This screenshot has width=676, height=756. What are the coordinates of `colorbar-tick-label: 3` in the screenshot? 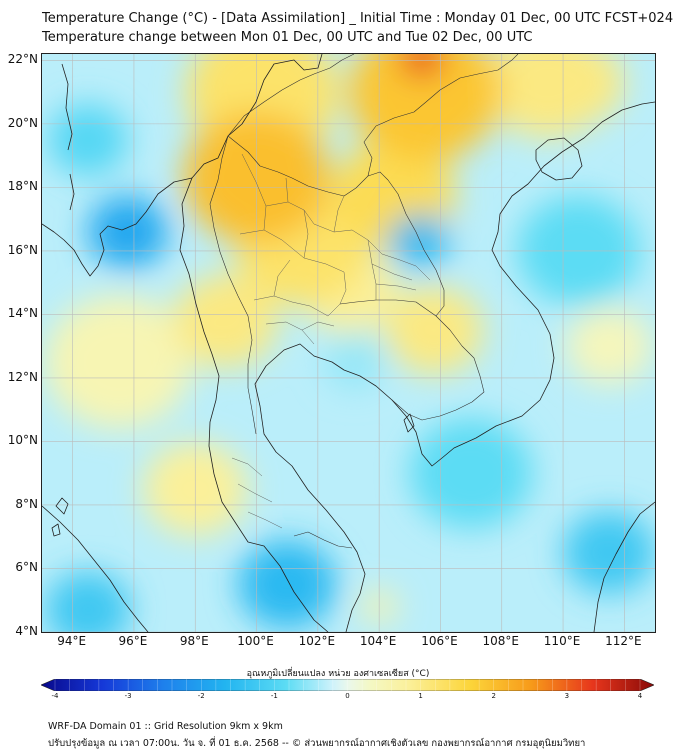 It's located at (567, 696).